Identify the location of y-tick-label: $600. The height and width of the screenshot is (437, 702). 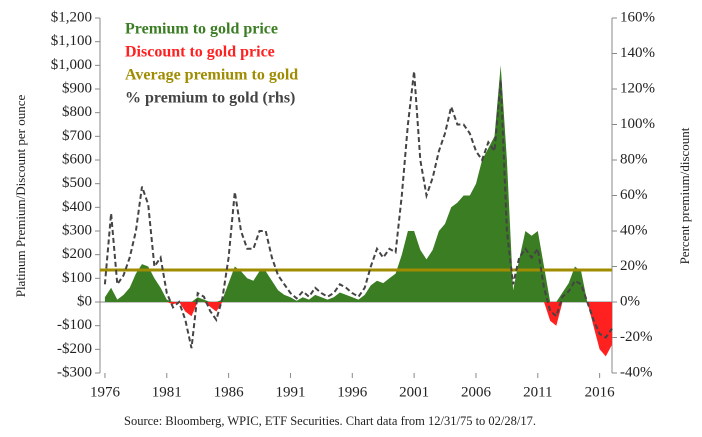
(77, 159).